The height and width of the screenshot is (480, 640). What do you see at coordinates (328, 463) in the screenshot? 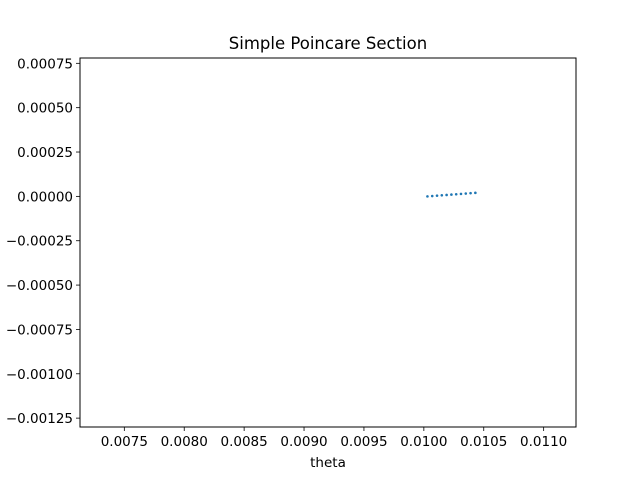
I see `x-axis-label: theta` at bounding box center [328, 463].